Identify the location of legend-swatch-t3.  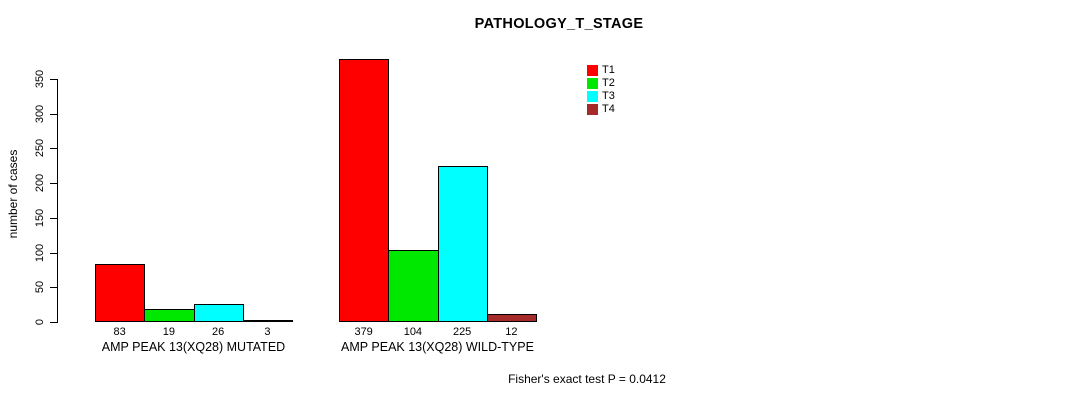
(592, 96).